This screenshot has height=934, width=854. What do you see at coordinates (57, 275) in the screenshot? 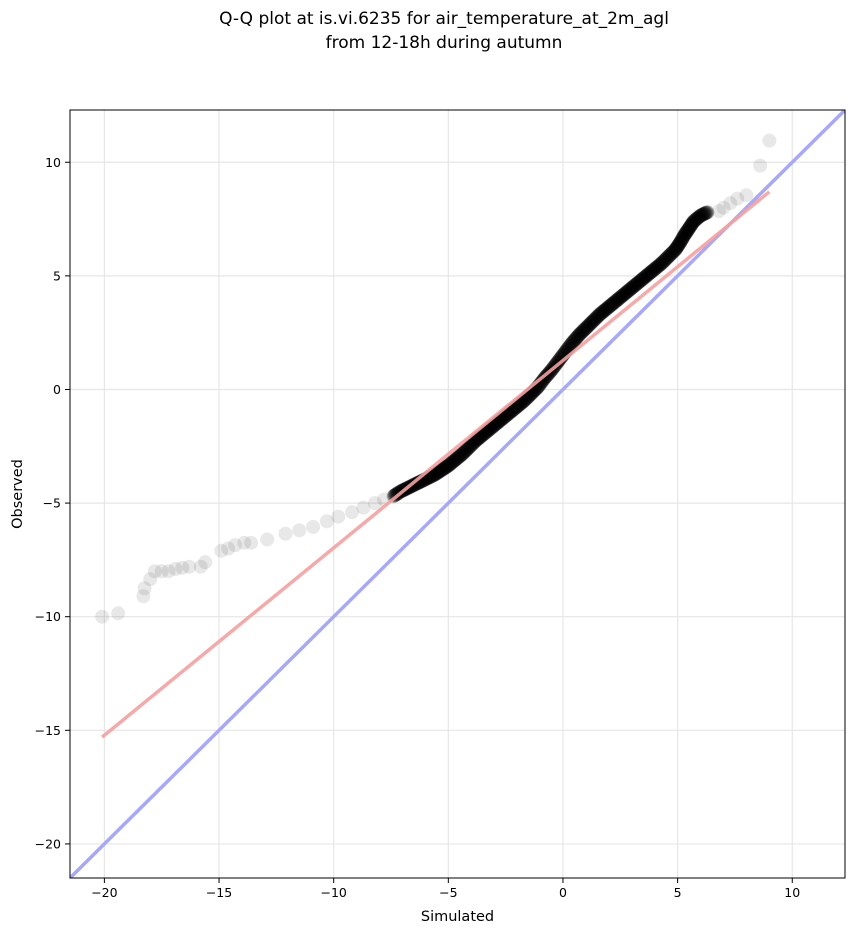
I see `y-tick-label: 5` at bounding box center [57, 275].